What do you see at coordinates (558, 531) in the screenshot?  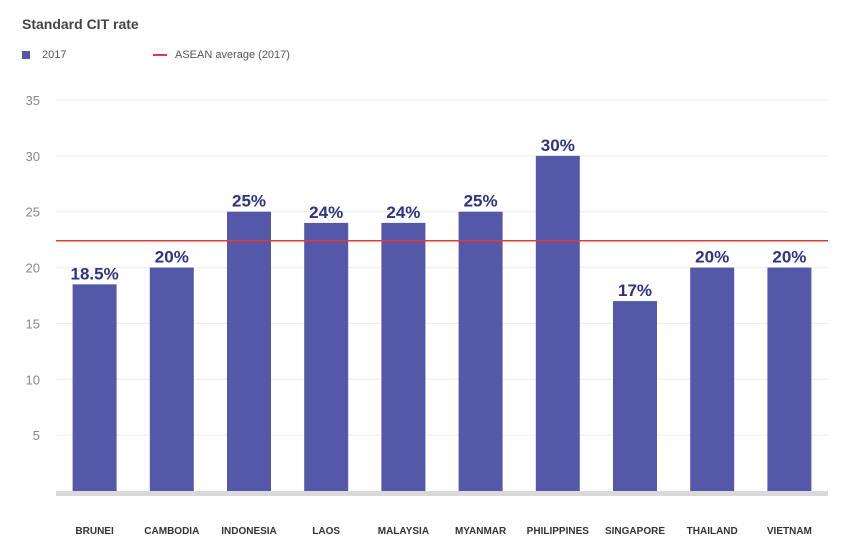 I see `x-tick-label: PHILIPPINES` at bounding box center [558, 531].